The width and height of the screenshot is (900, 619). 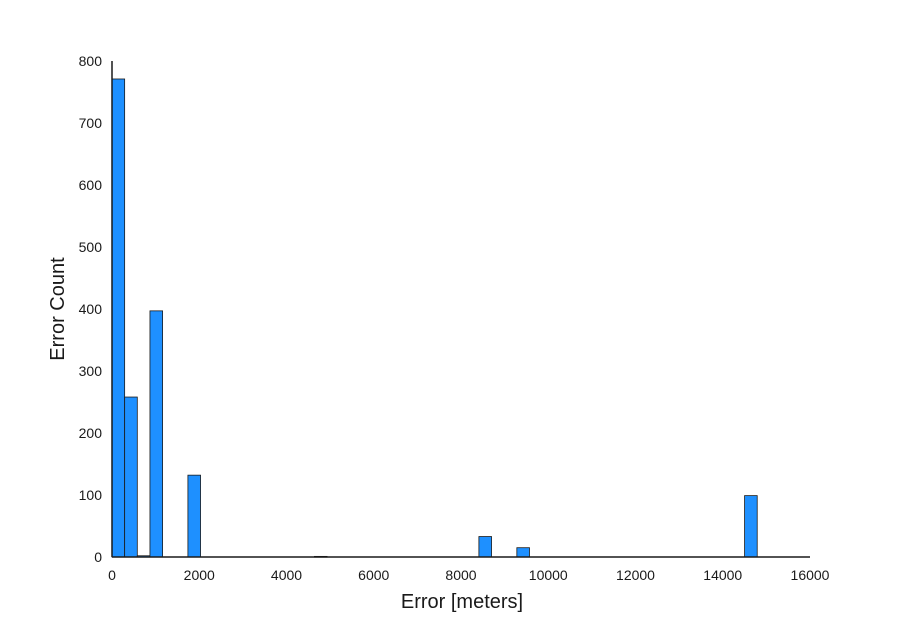 What do you see at coordinates (58, 309) in the screenshot?
I see `y-axis-label: Error Count` at bounding box center [58, 309].